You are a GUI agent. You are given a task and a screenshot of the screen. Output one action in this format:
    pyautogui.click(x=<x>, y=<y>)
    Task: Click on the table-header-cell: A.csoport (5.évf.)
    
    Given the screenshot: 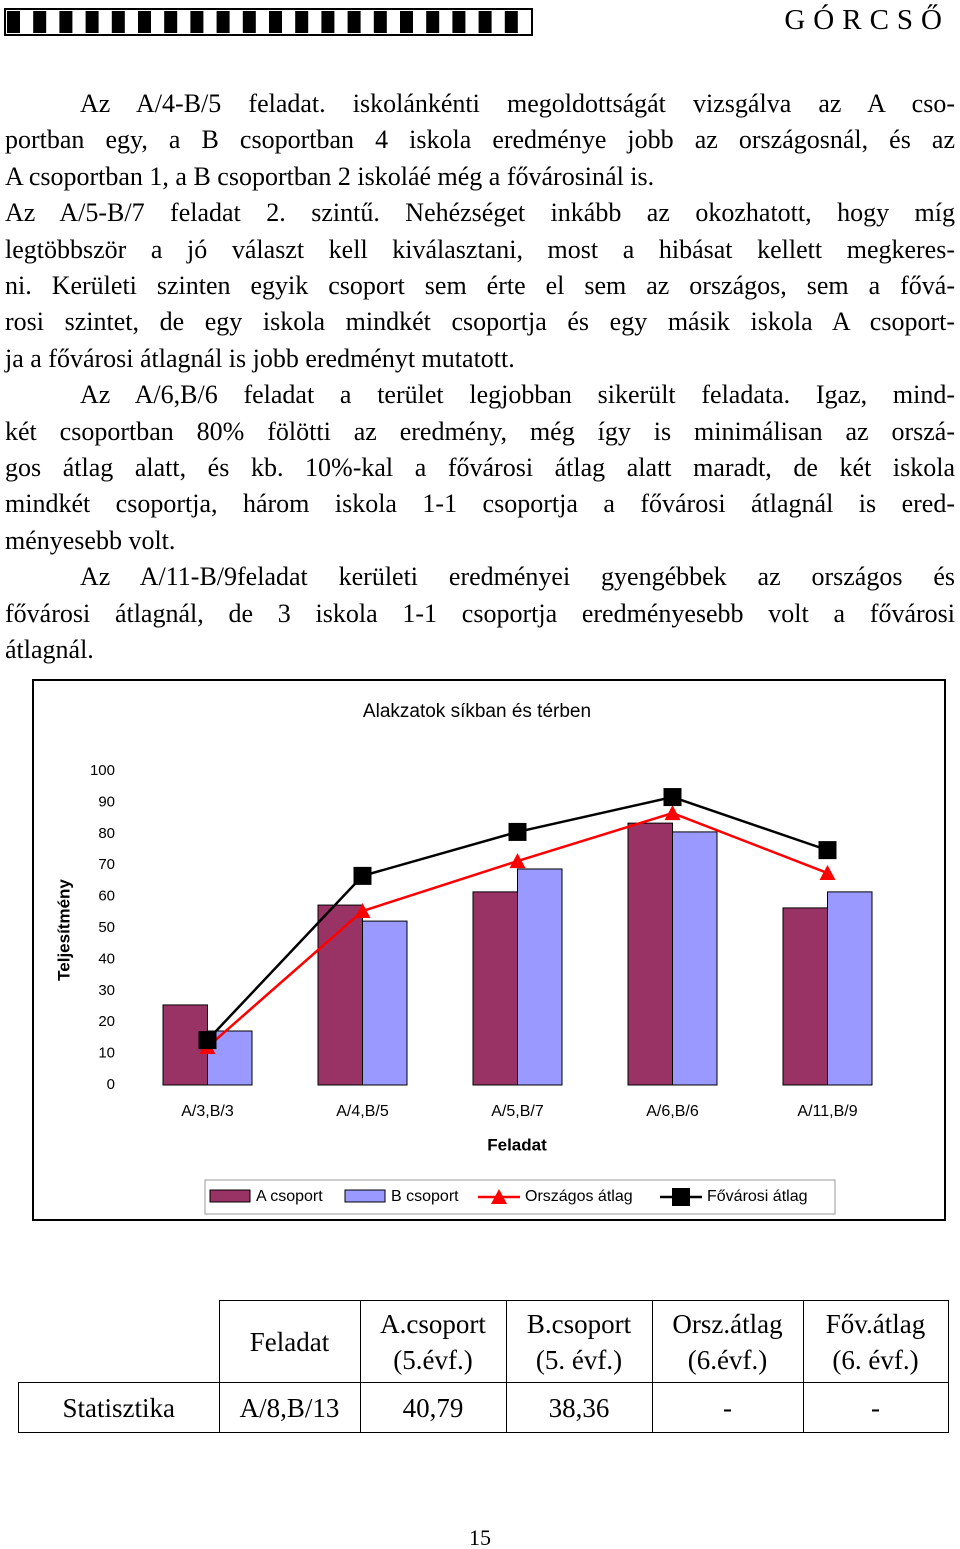 What is the action you would take?
    pyautogui.click(x=433, y=1341)
    